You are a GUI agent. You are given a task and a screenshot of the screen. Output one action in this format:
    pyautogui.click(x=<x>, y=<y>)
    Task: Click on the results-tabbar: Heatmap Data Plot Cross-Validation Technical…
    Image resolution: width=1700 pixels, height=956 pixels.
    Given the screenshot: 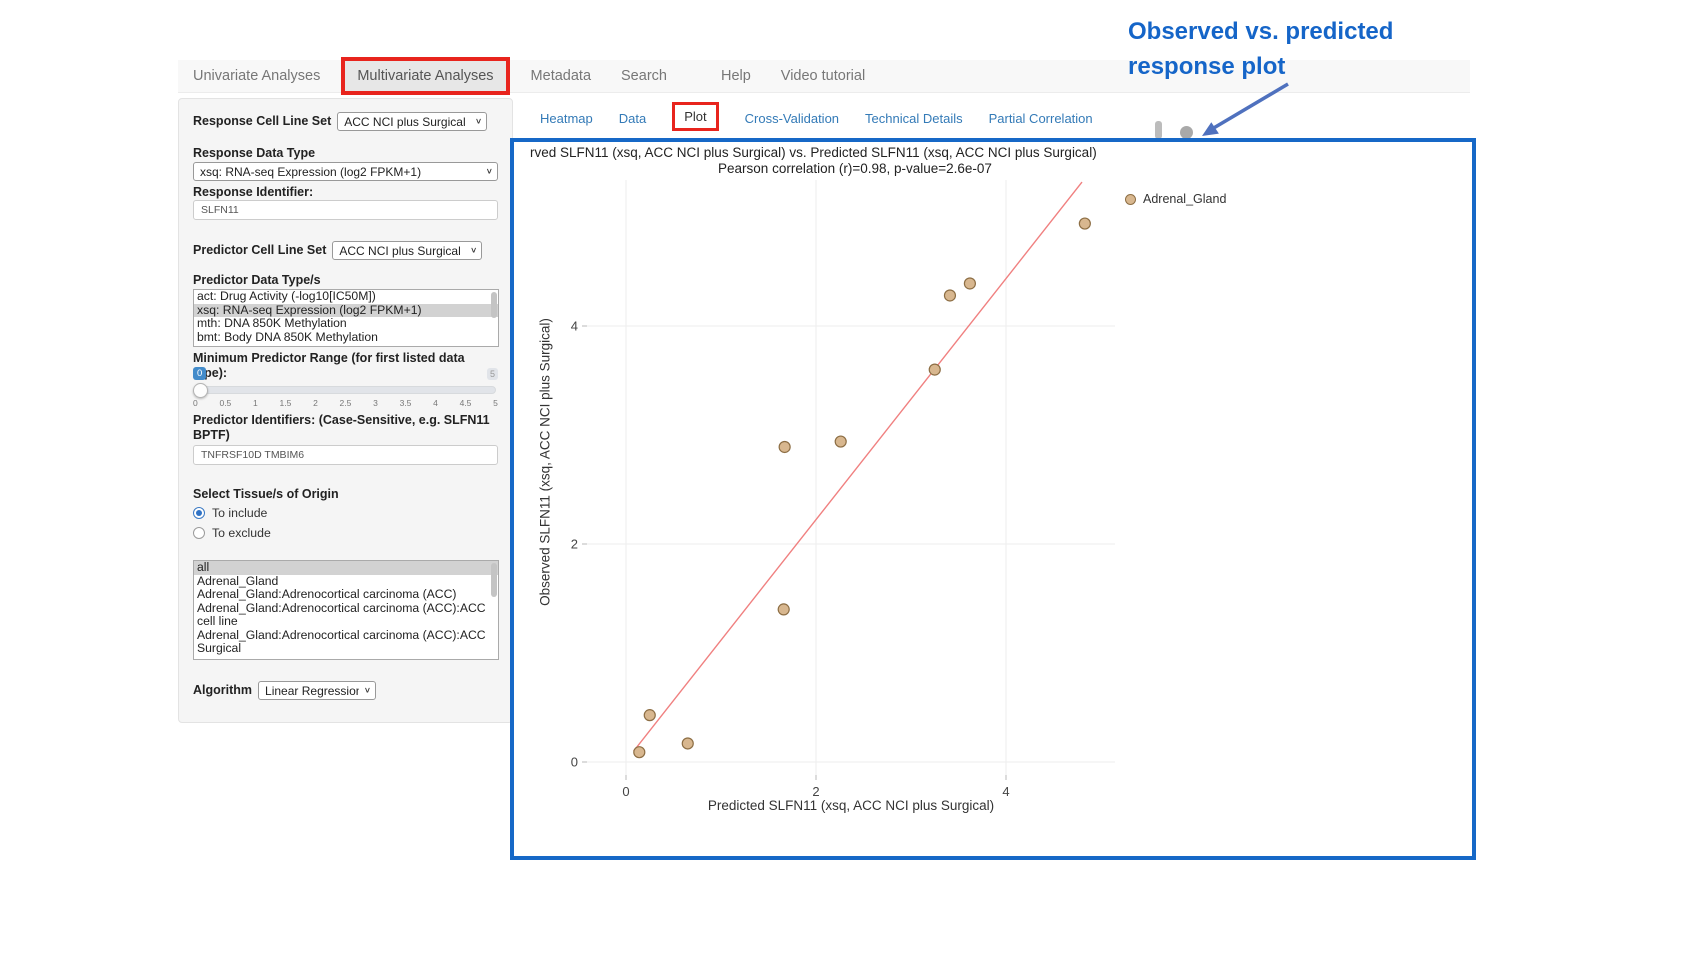 What is the action you would take?
    pyautogui.click(x=829, y=117)
    